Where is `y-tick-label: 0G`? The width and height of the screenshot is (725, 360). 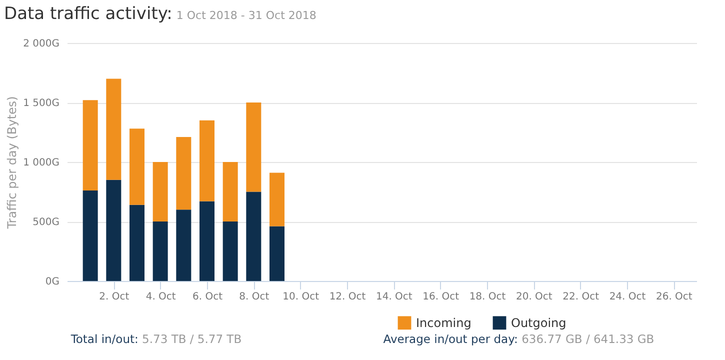
y-tick-label: 0G is located at coordinates (52, 282).